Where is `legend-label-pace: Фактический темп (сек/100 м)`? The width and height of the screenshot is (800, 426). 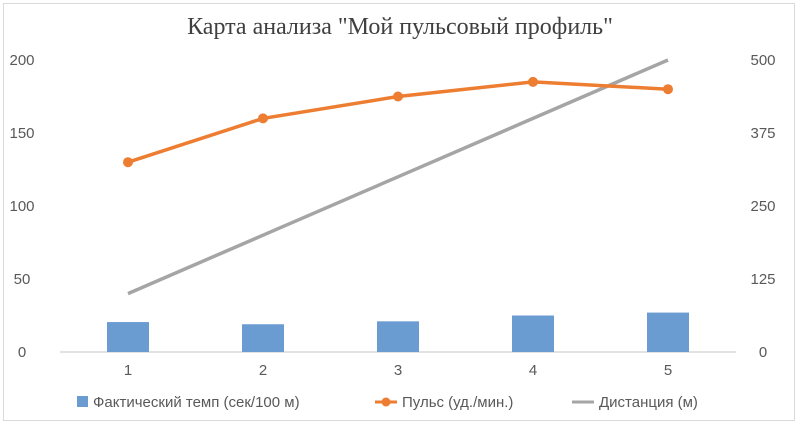 legend-label-pace: Фактический темп (сек/100 м) is located at coordinates (196, 402).